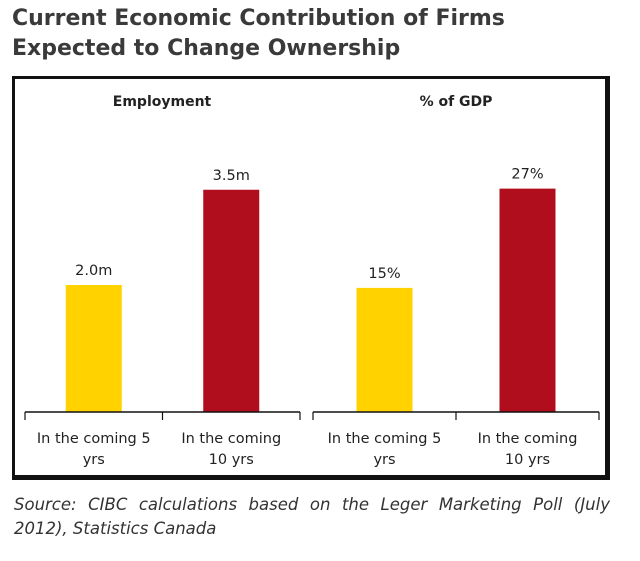 The width and height of the screenshot is (640, 561). What do you see at coordinates (384, 460) in the screenshot?
I see `panel-2-category-label-1-line-2: yrs` at bounding box center [384, 460].